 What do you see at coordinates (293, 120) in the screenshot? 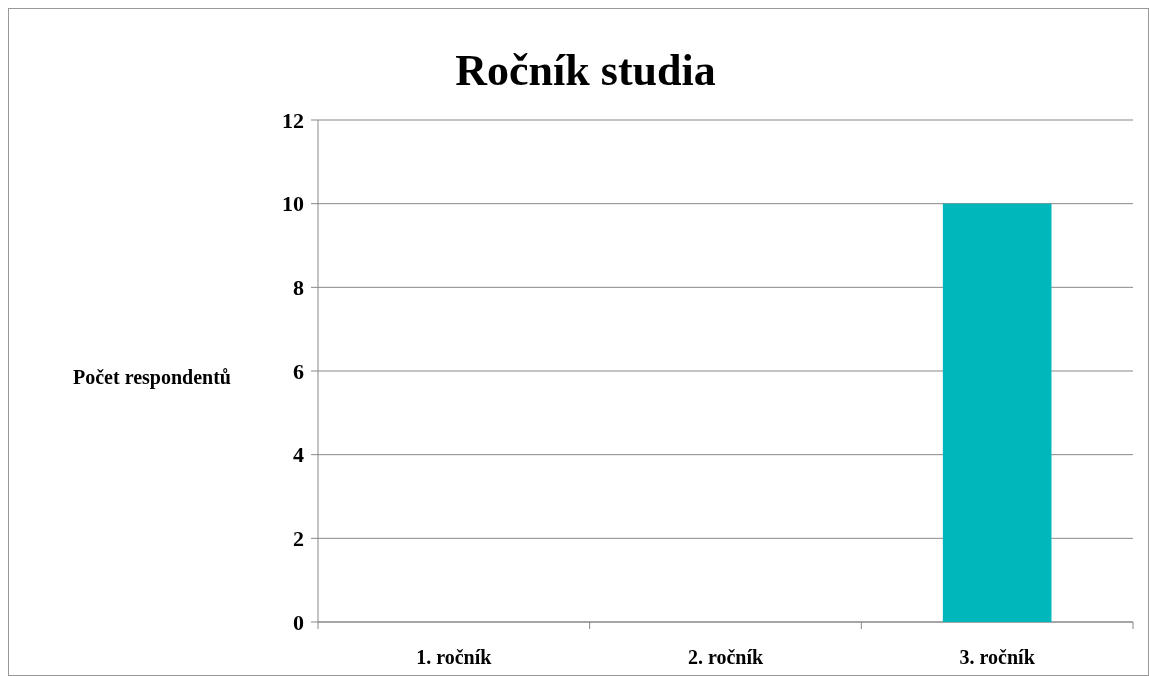
I see `y-tick-label: 12` at bounding box center [293, 120].